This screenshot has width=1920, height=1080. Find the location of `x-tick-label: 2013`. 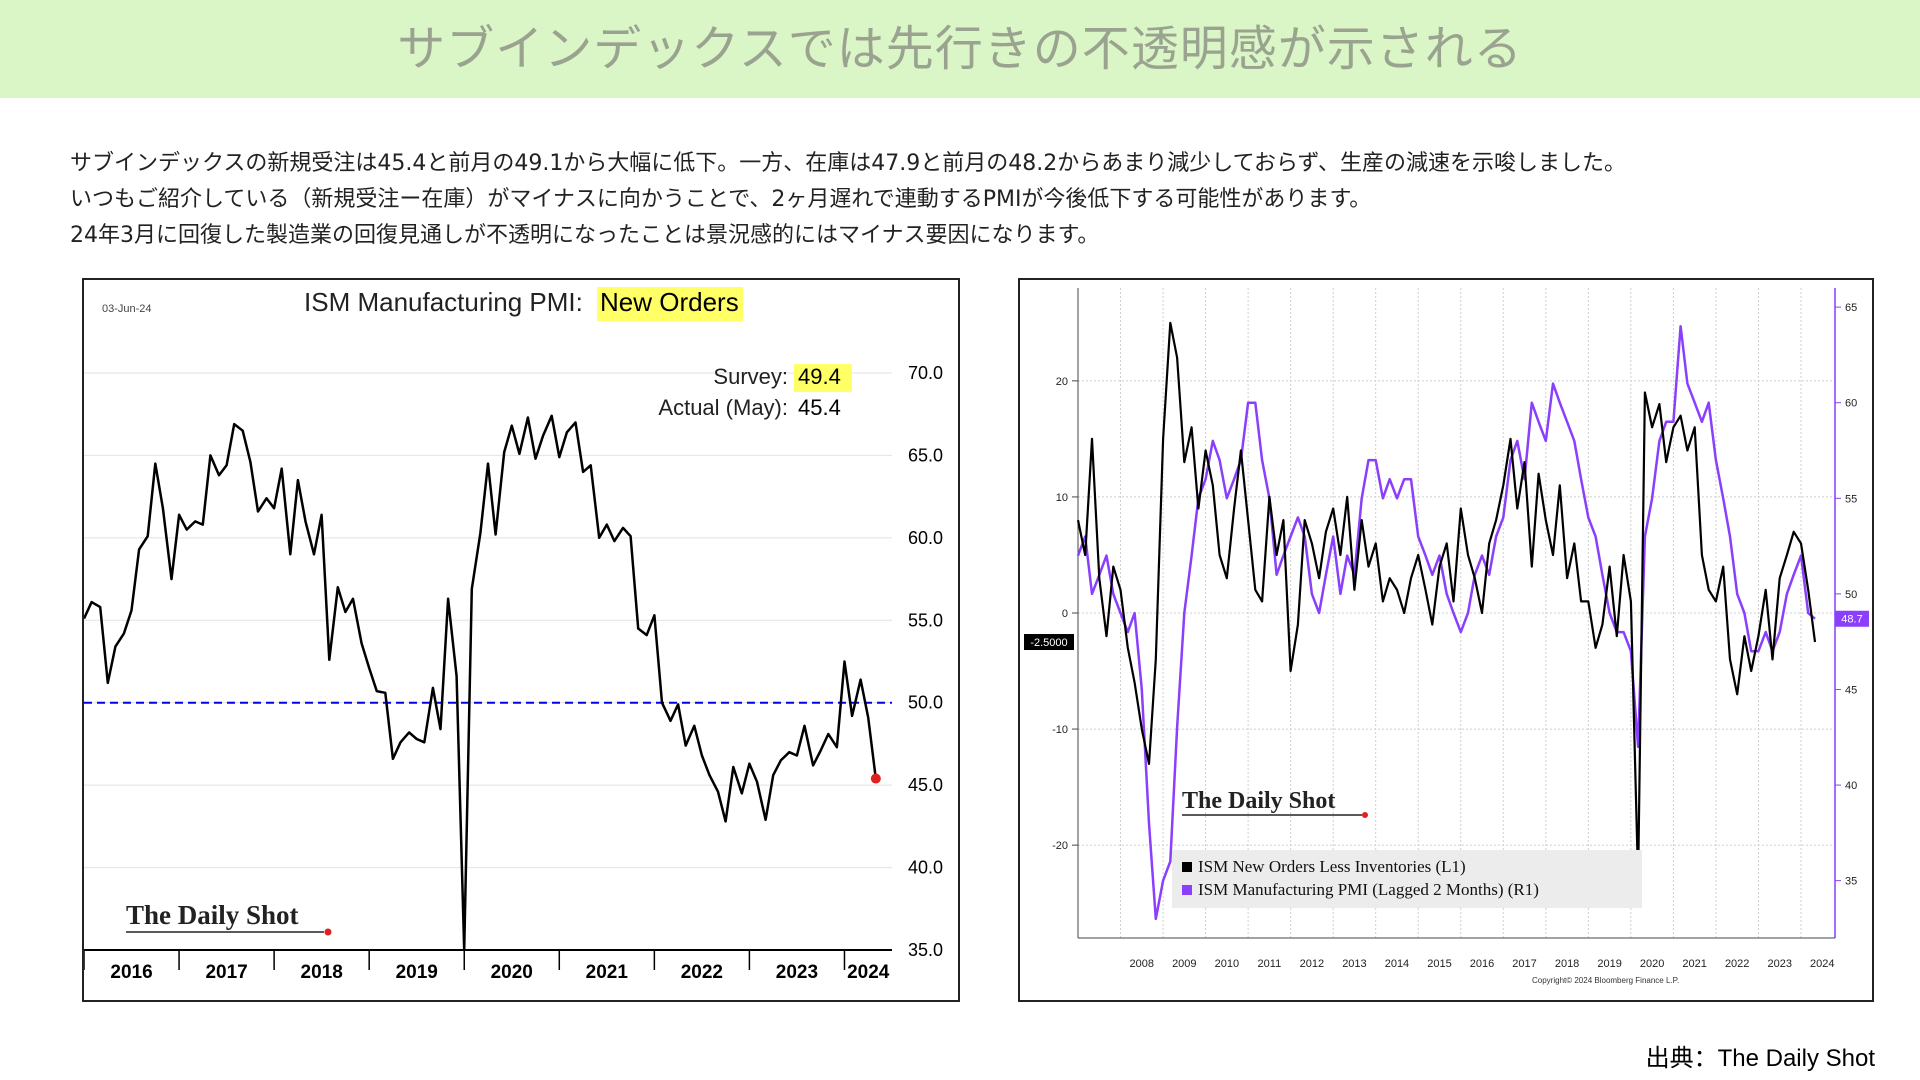

x-tick-label: 2013 is located at coordinates (1354, 964).